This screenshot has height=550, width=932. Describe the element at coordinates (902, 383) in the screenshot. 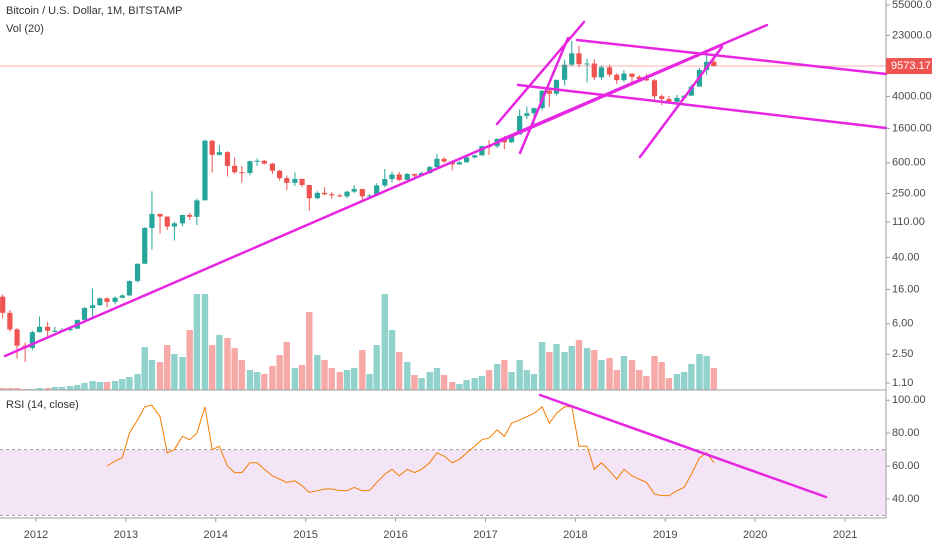

I see `y-tick-label: 1.10` at that location.